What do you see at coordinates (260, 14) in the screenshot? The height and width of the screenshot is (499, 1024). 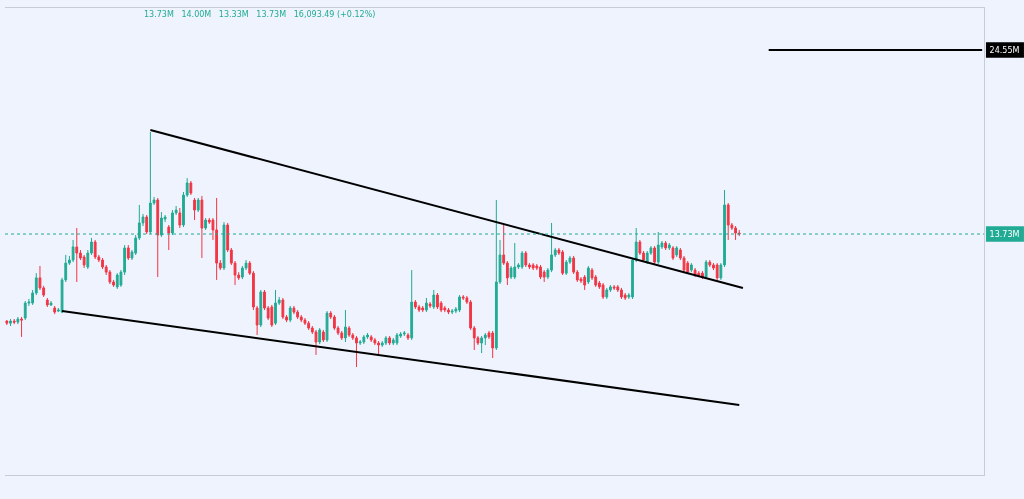 I see `annotation: 13.73M 14.00M 13.33M 13.73M 16,093.49 (+0.12%)` at bounding box center [260, 14].